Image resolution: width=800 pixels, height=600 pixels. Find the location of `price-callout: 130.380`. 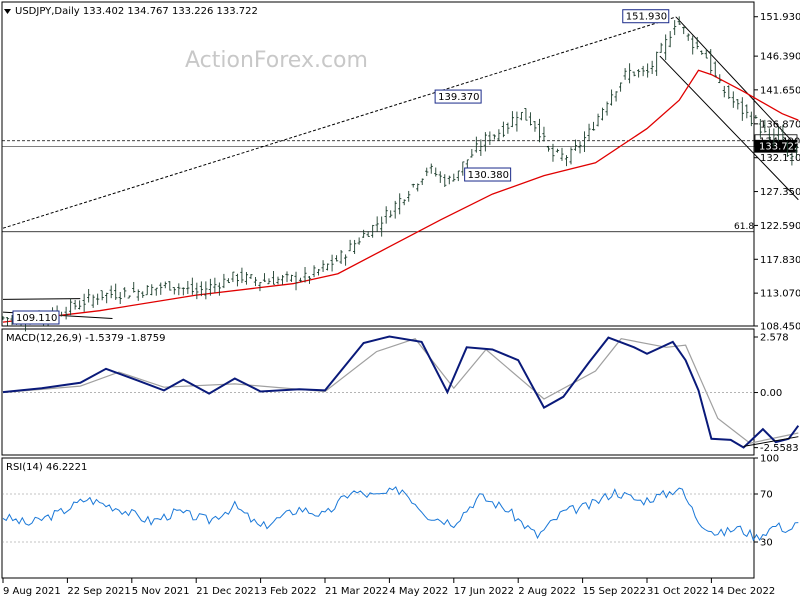

price-callout: 130.380 is located at coordinates (488, 174).